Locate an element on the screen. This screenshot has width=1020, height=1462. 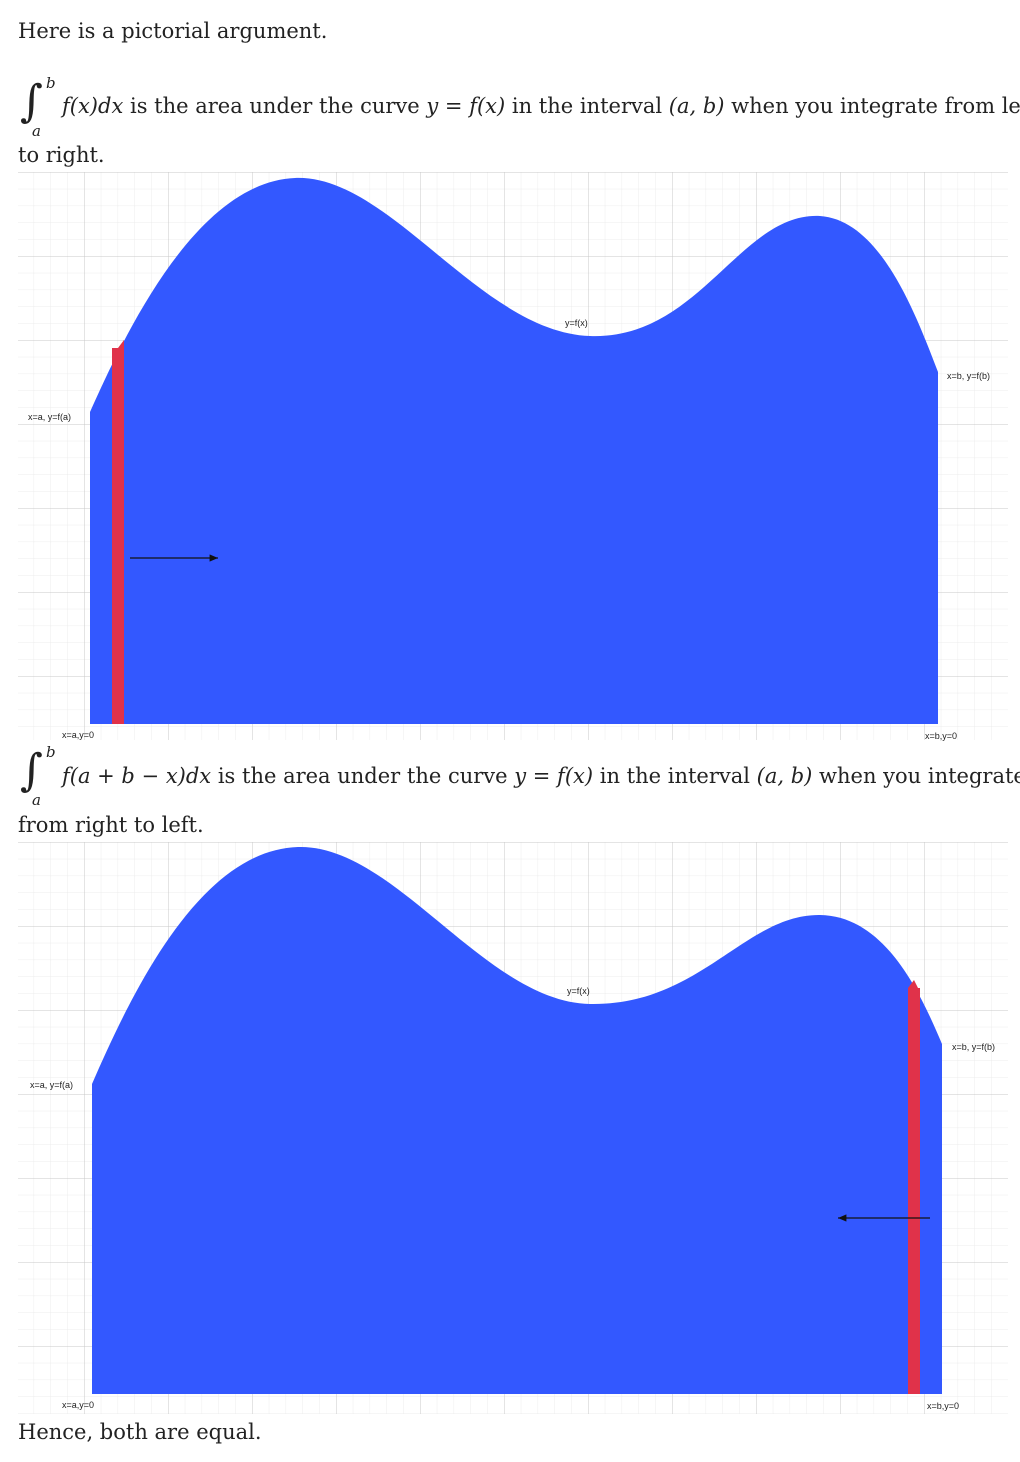
text-c: when you integrate from left is located at coordinates (872, 106).